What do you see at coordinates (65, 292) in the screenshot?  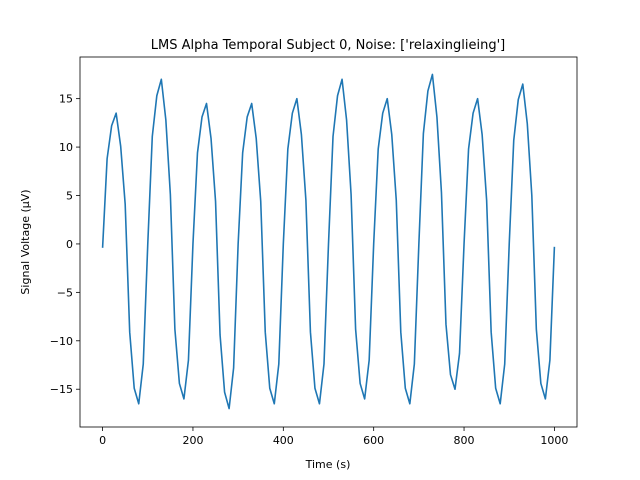 I see `y-tick-label: −5` at bounding box center [65, 292].